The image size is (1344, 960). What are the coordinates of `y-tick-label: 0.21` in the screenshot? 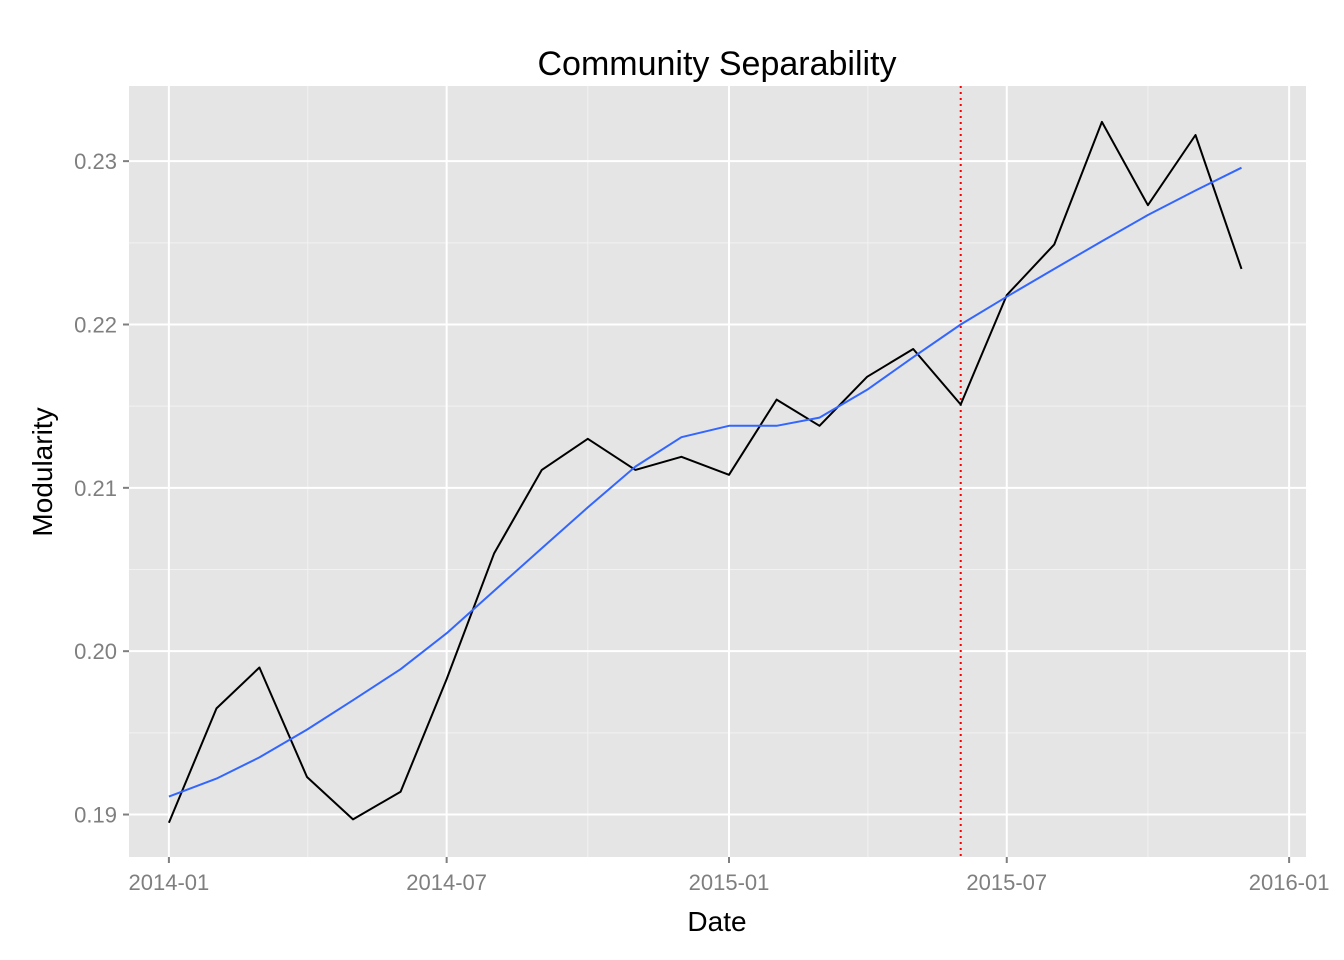 It's located at (95, 488).